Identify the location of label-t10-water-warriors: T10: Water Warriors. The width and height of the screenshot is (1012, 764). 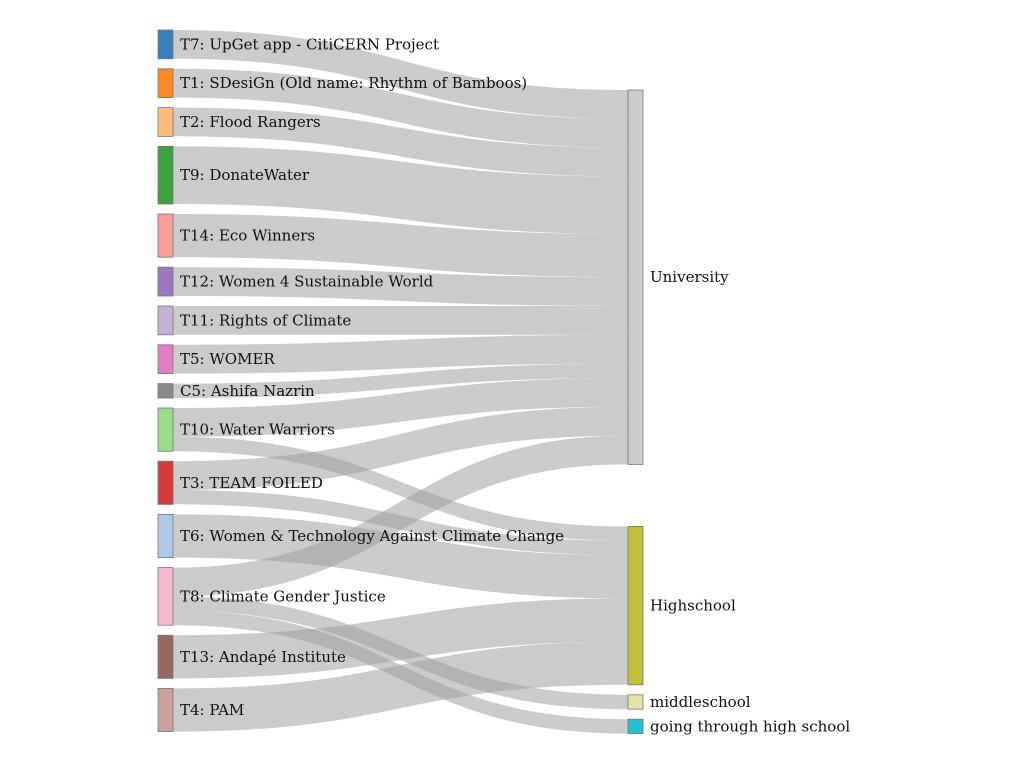
(257, 430).